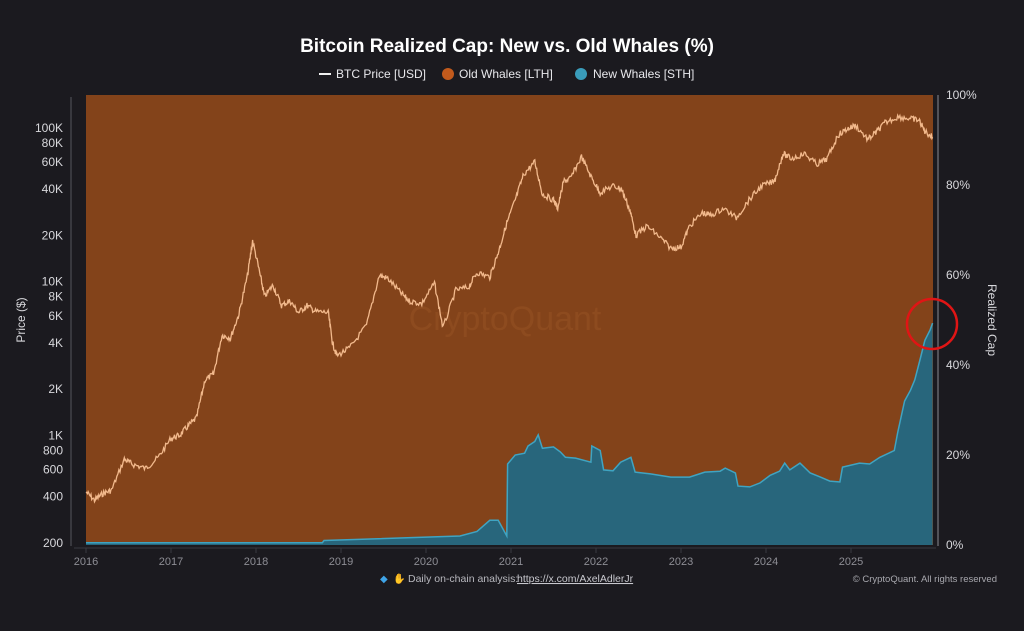 Image resolution: width=1024 pixels, height=631 pixels. Describe the element at coordinates (55, 343) in the screenshot. I see `left-tick-label: 4K` at that location.